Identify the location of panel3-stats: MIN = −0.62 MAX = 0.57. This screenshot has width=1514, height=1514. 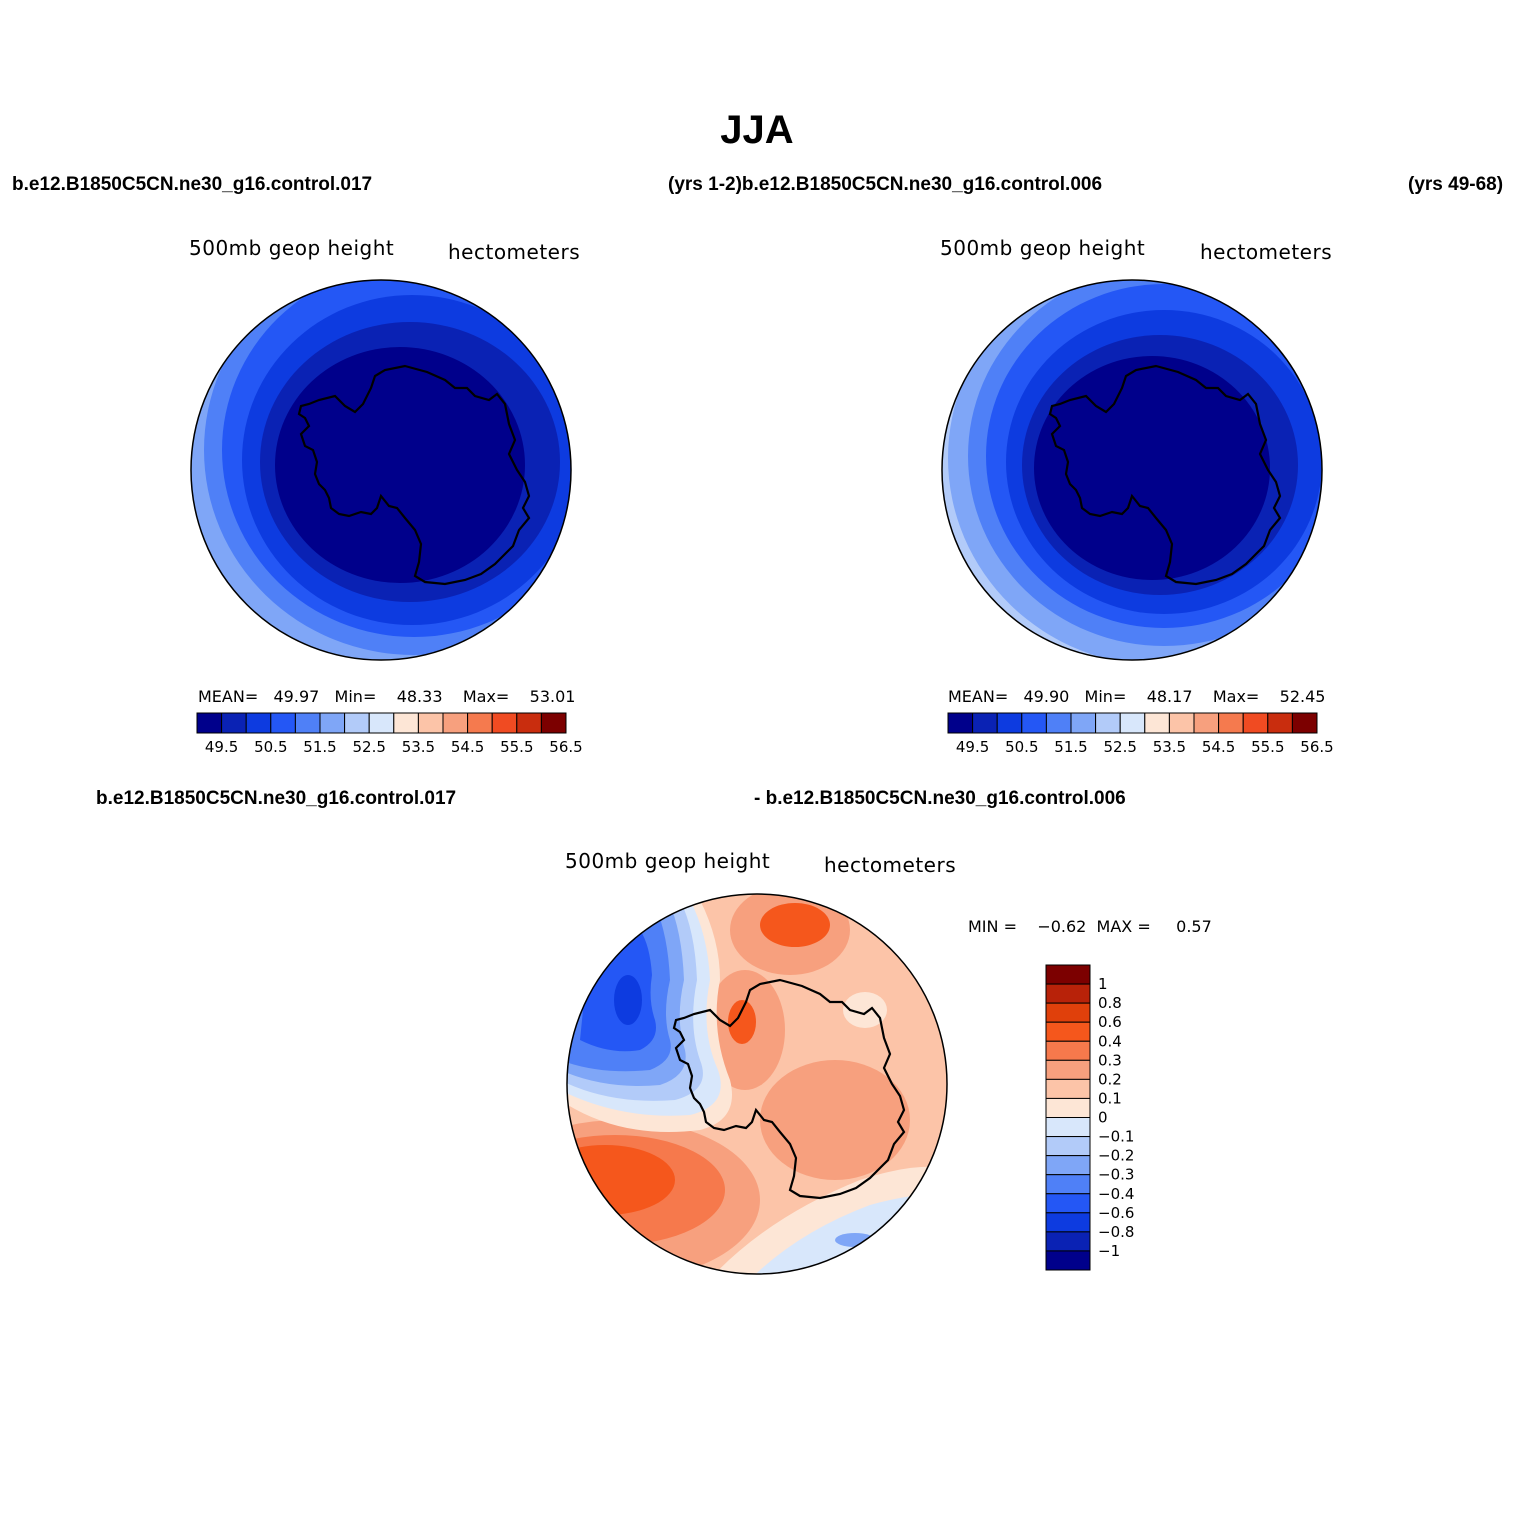
(1090, 926).